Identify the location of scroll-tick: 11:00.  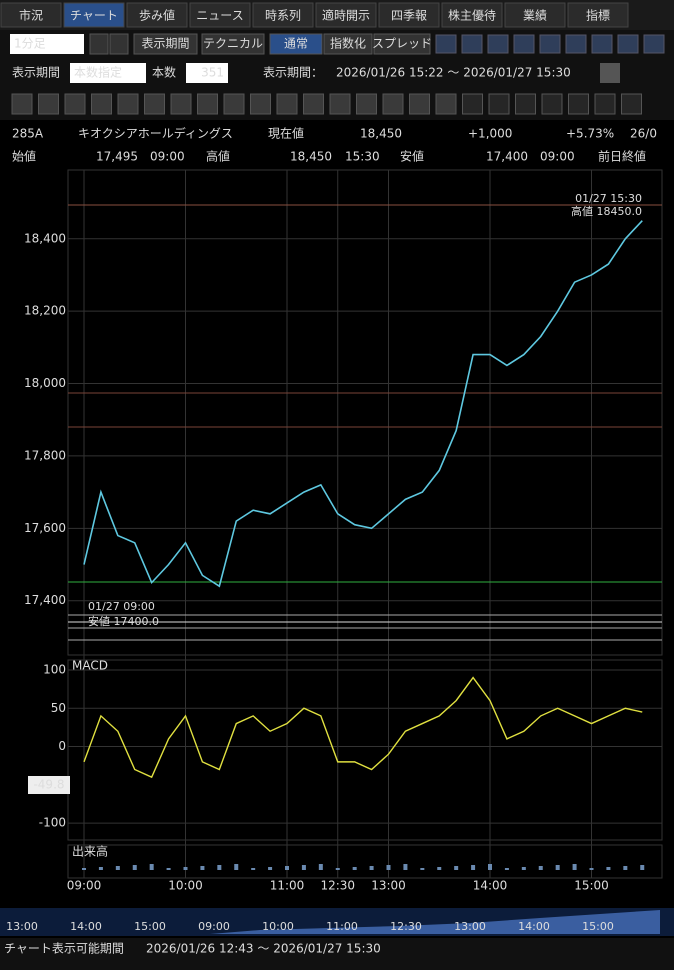
(342, 926).